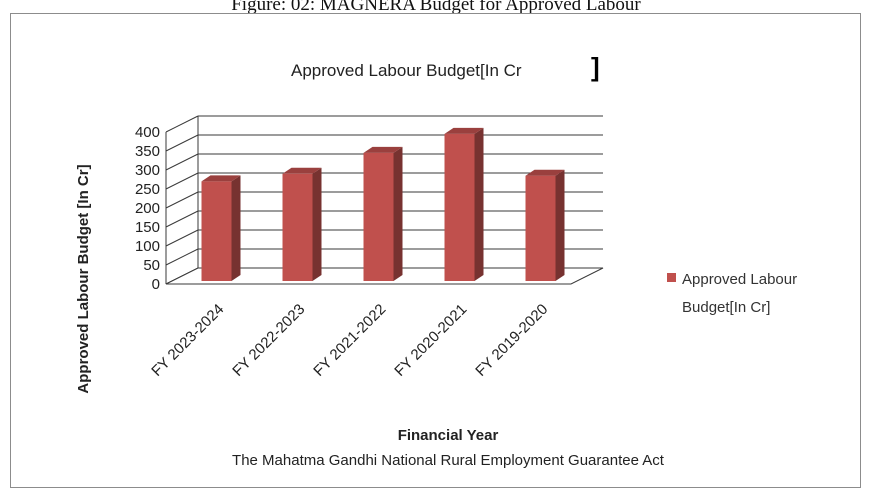 The width and height of the screenshot is (872, 497). Describe the element at coordinates (147, 151) in the screenshot. I see `y-tick-label: 350` at that location.